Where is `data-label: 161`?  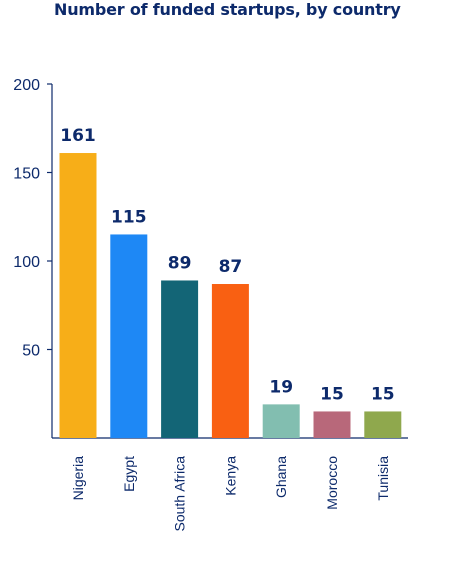 data-label: 161 is located at coordinates (78, 136).